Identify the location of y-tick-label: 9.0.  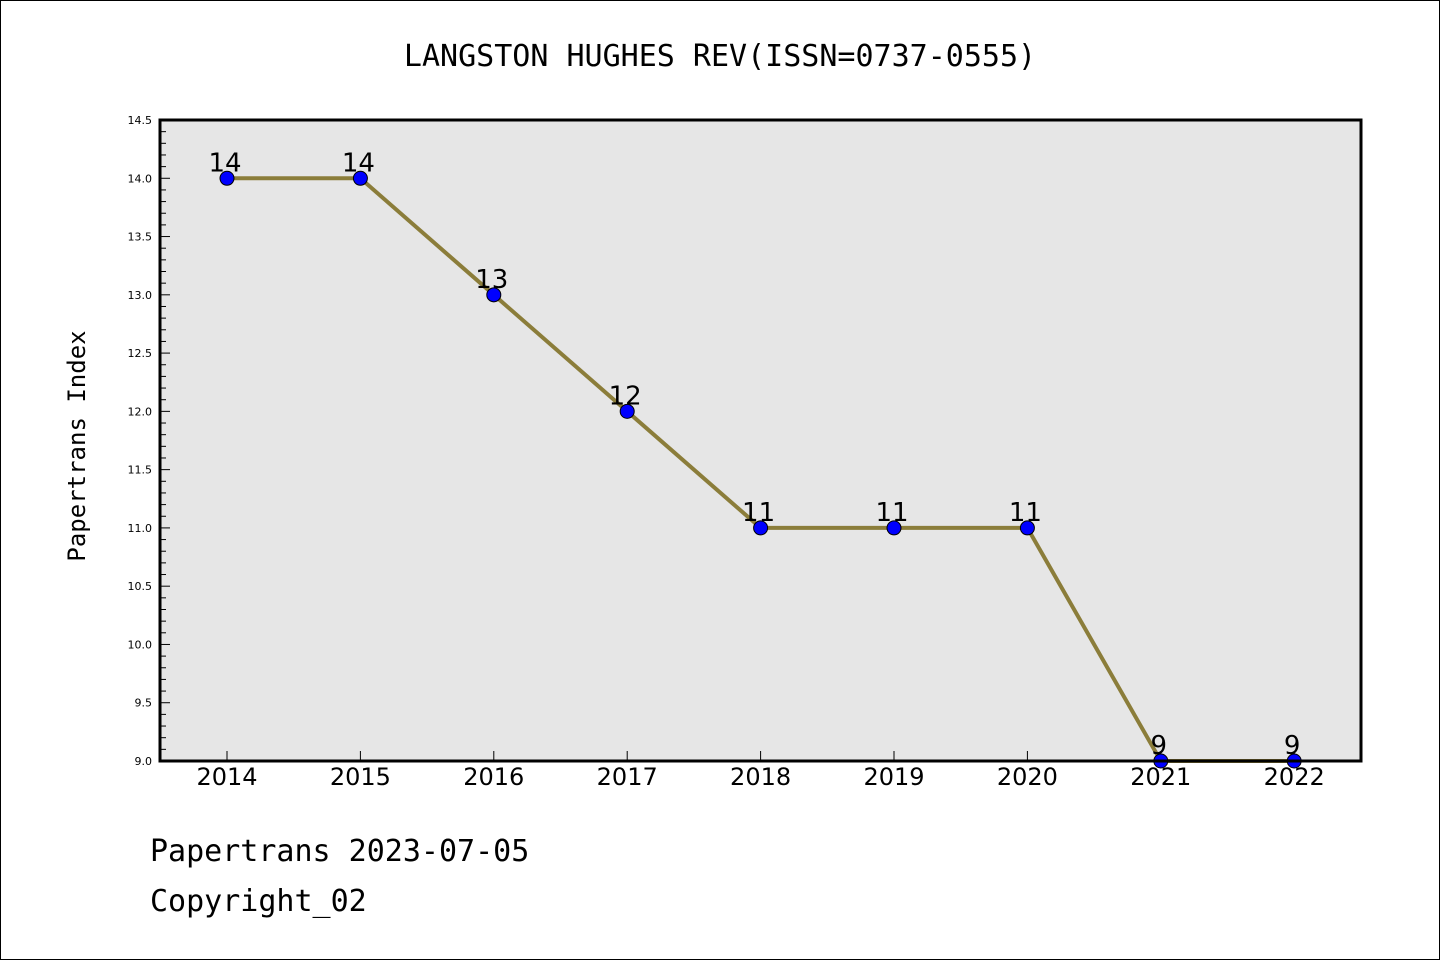
(144, 761).